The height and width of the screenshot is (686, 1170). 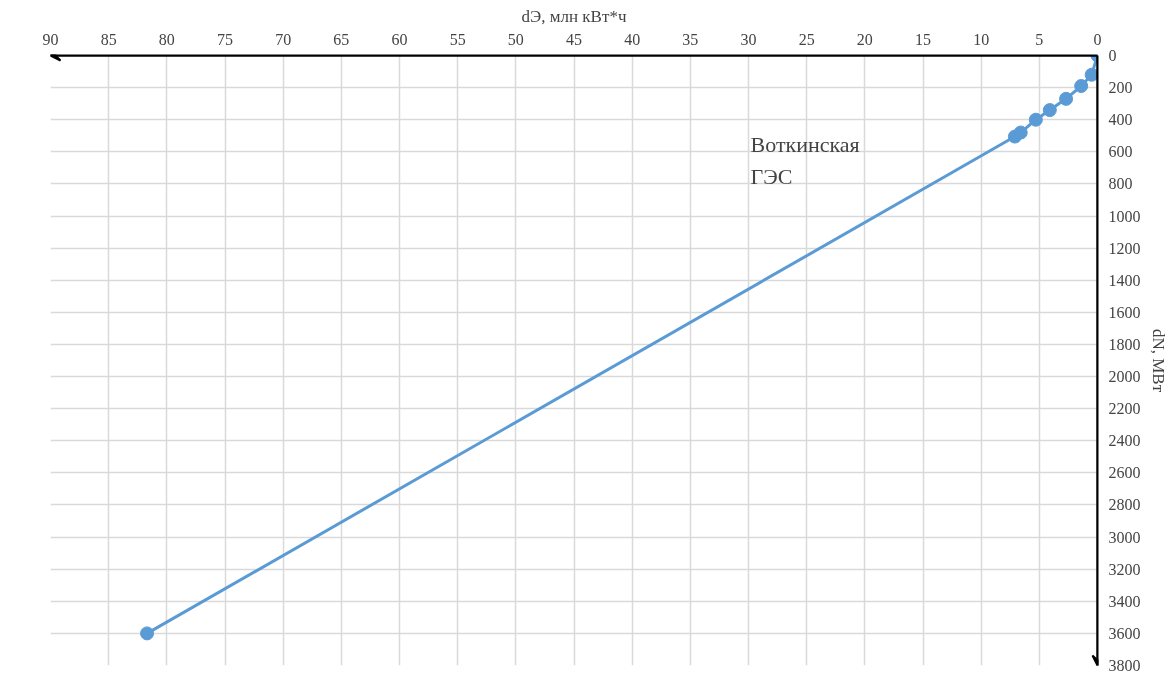 I want to click on y-tick-label: 2400, so click(x=1124, y=441).